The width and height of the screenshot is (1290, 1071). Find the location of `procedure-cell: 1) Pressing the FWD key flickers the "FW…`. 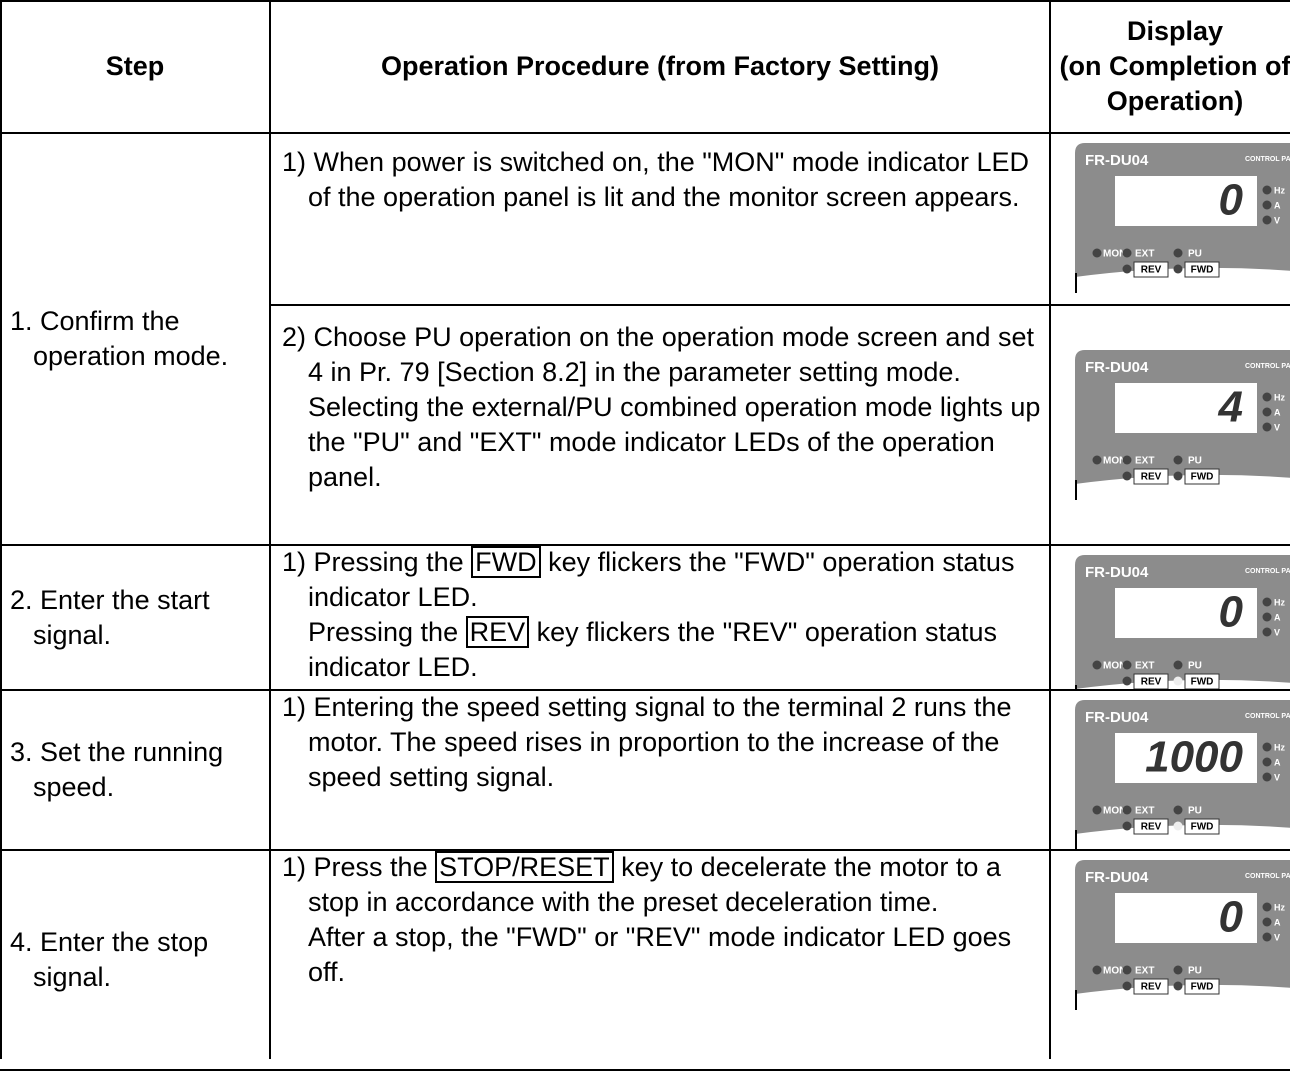

procedure-cell: 1) Pressing the FWD key flickers the "FW… is located at coordinates (660, 617).